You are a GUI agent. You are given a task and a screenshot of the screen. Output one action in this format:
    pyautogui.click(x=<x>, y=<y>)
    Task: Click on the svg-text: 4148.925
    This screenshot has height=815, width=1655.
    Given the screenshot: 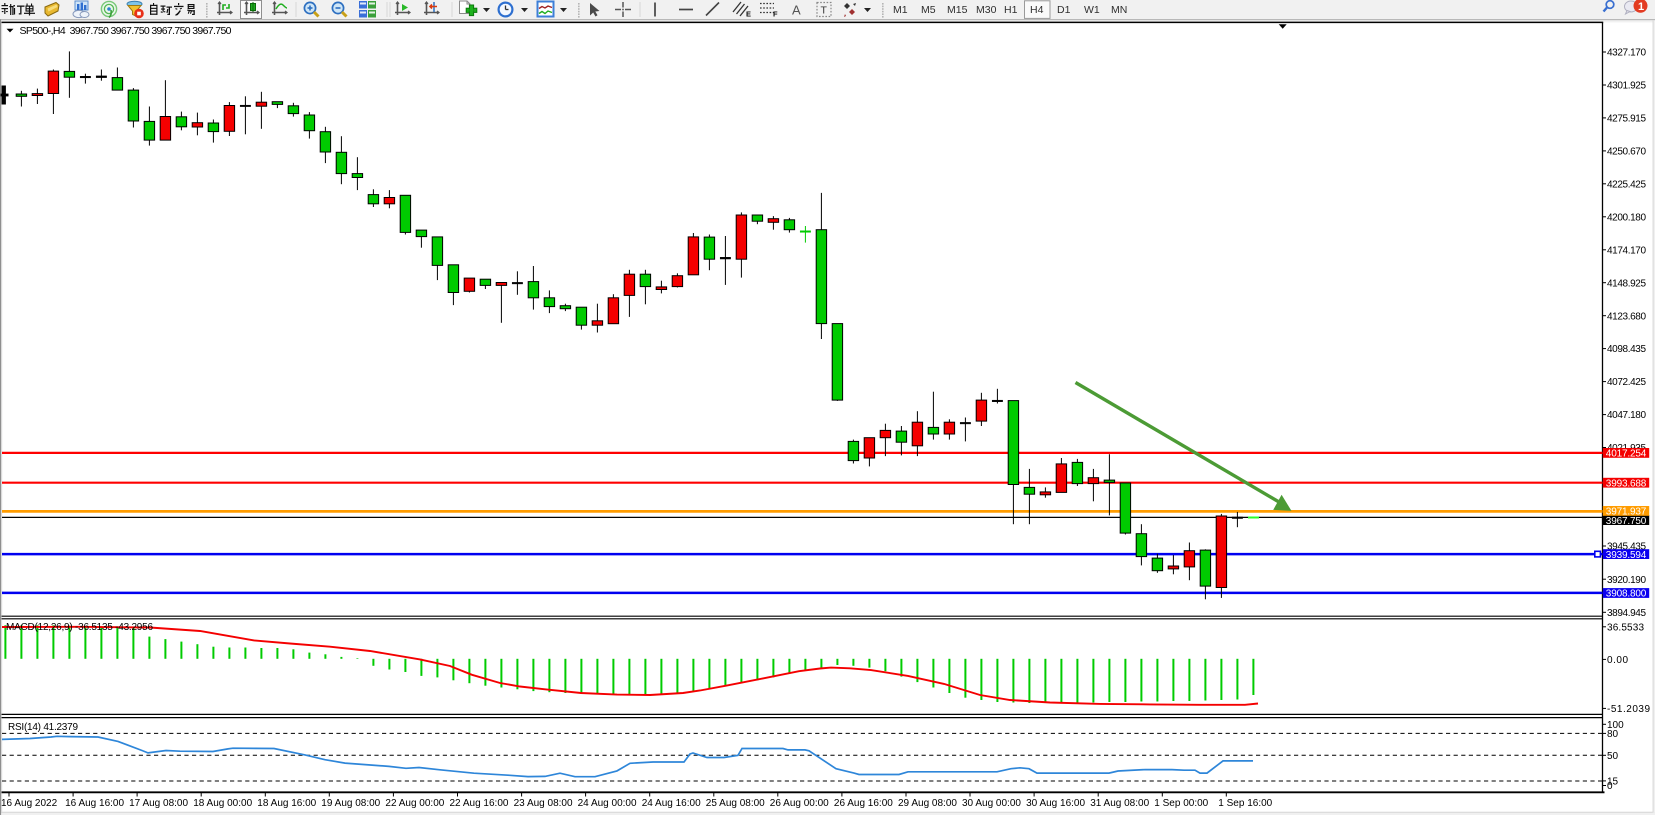 What is the action you would take?
    pyautogui.click(x=1626, y=283)
    